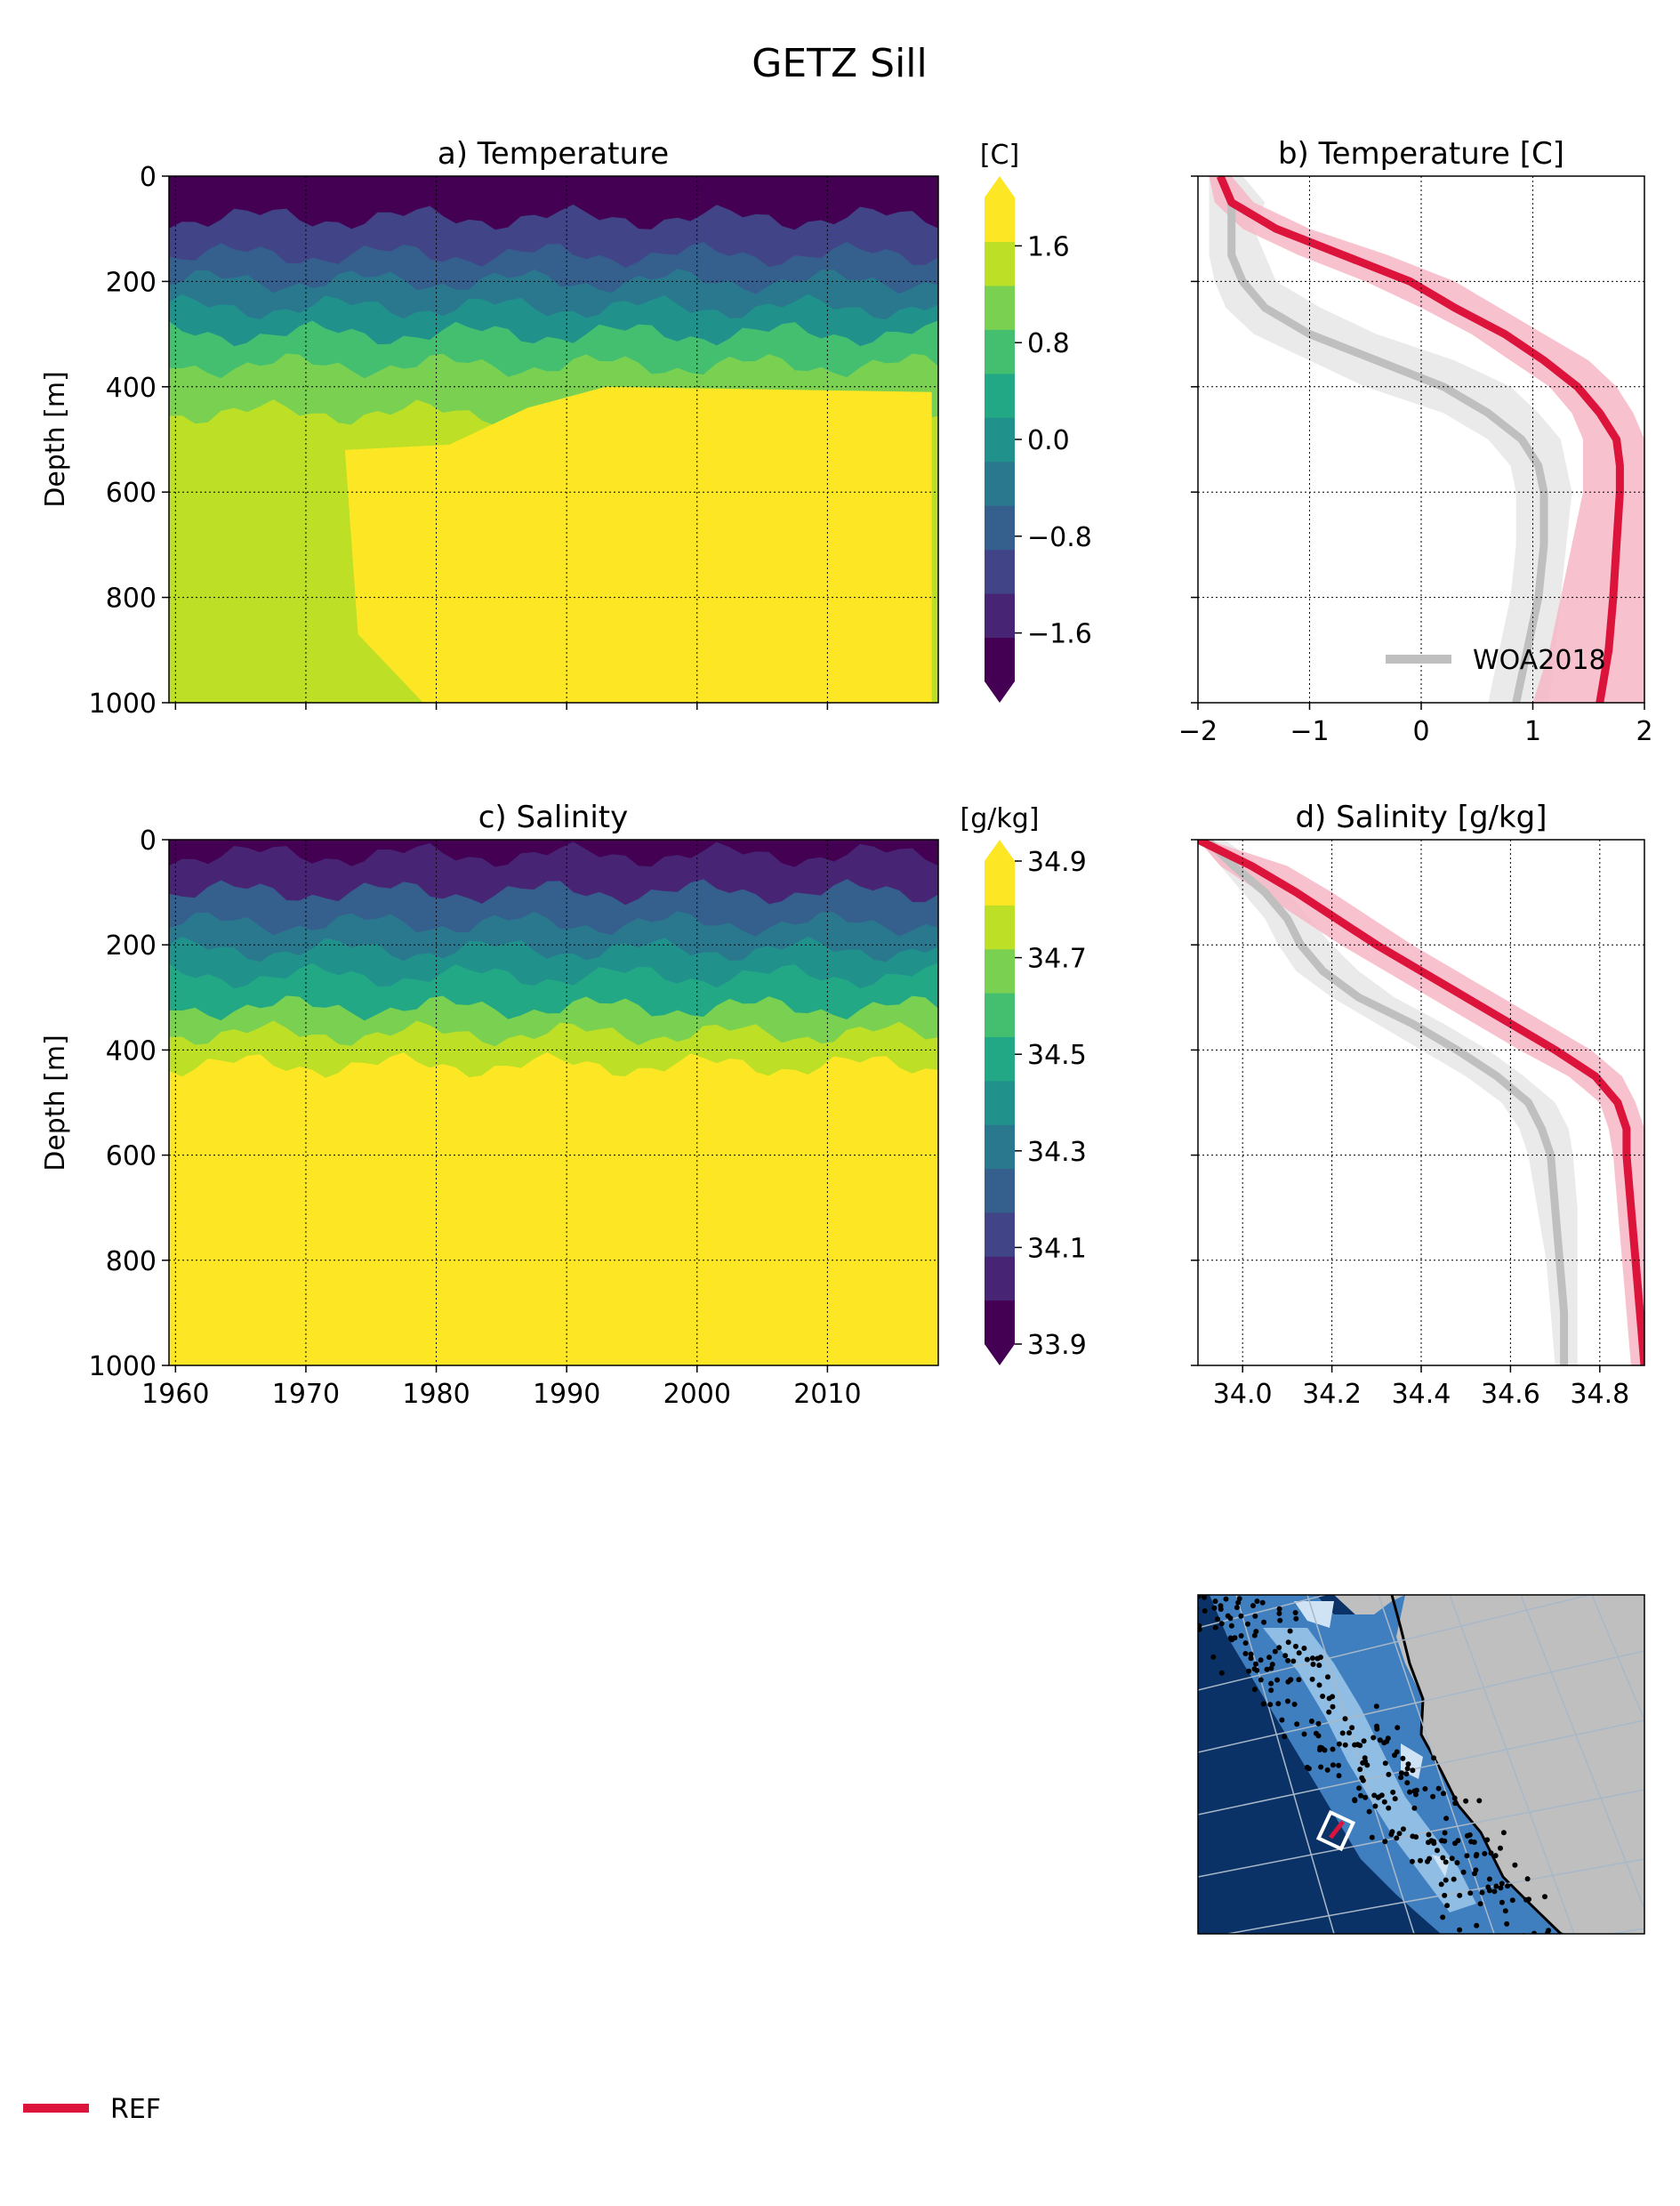  Describe the element at coordinates (131, 282) in the screenshot. I see `y-tick-label: 200` at that location.